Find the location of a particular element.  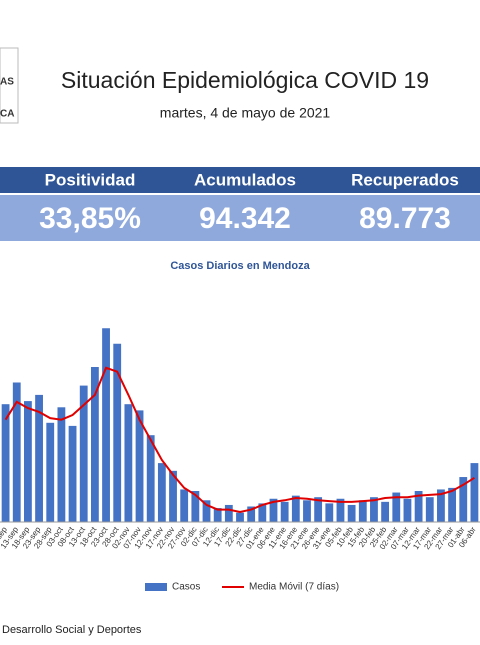

title: Situación Epidemiológica COVID 19 is located at coordinates (245, 80).